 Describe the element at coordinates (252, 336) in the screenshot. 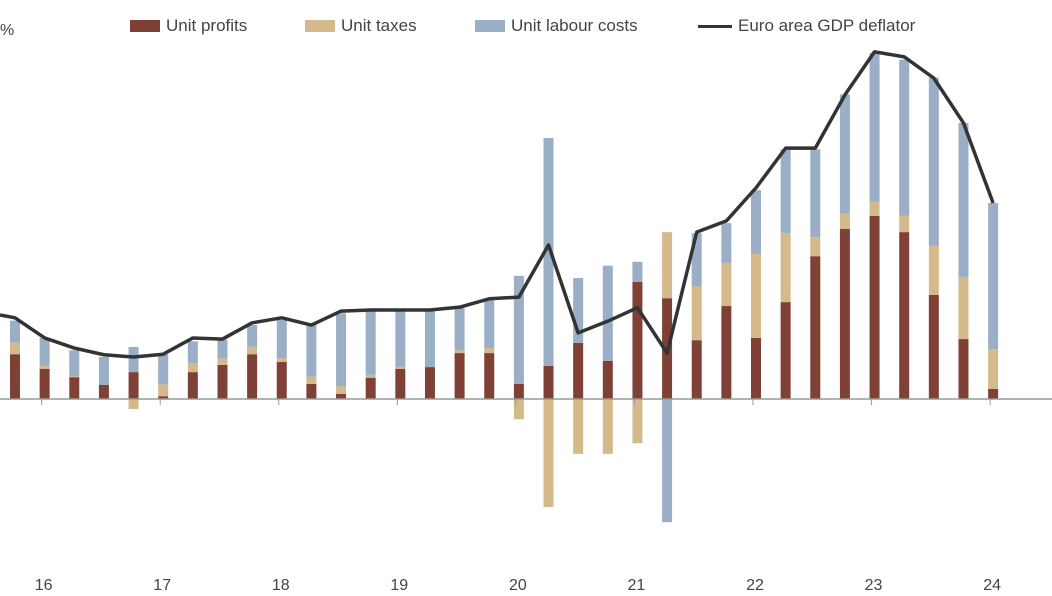

I see `bar-unit-labour-costs-2017Q4` at that location.